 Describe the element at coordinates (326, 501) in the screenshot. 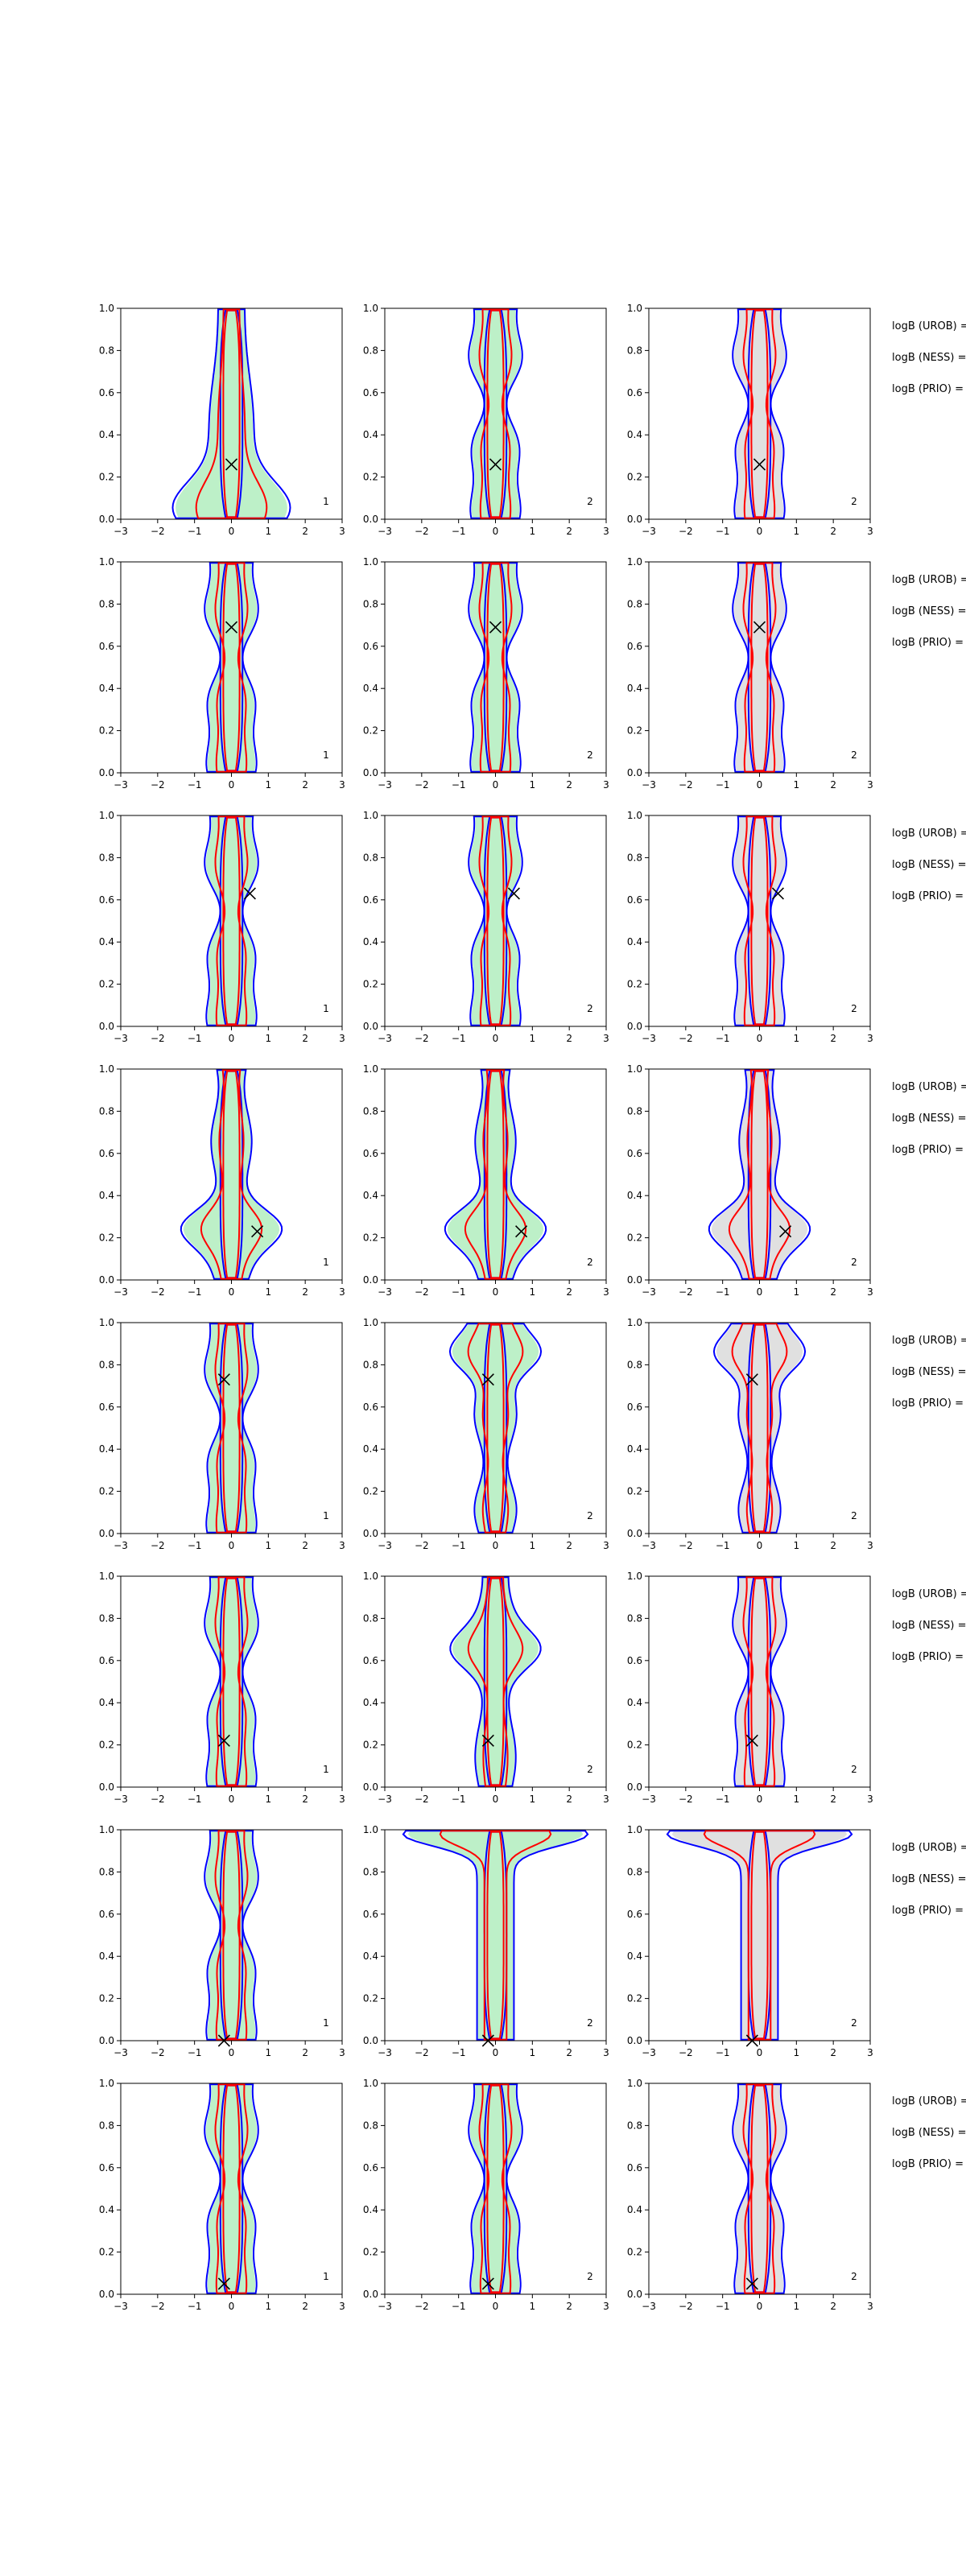

I see `panel-label: 1` at that location.